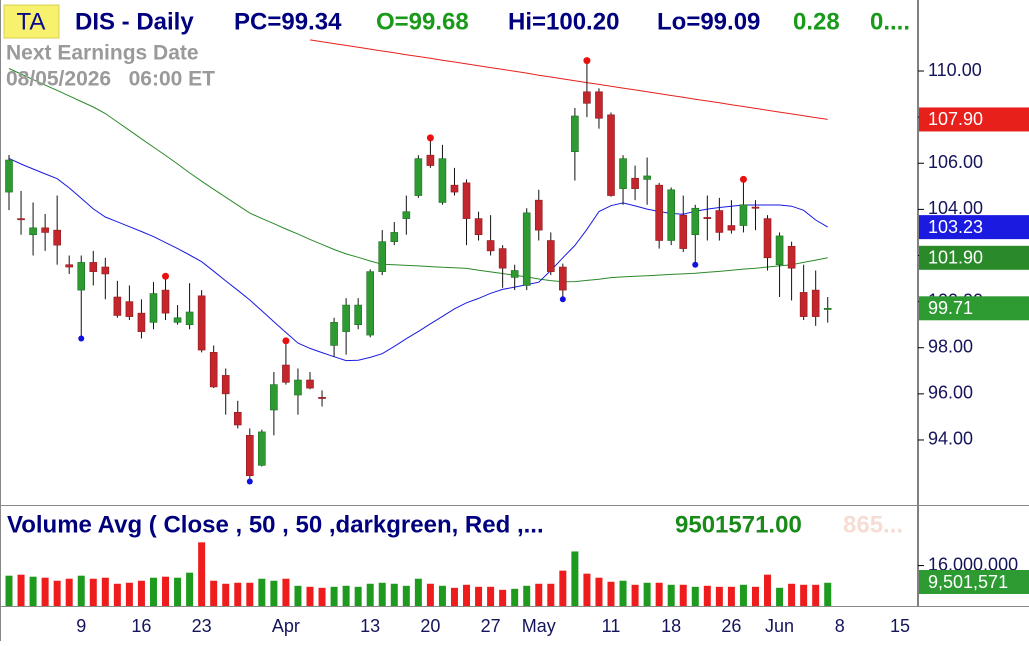 The height and width of the screenshot is (646, 1029). What do you see at coordinates (950, 439) in the screenshot?
I see `y-tick-label: 94.00` at bounding box center [950, 439].